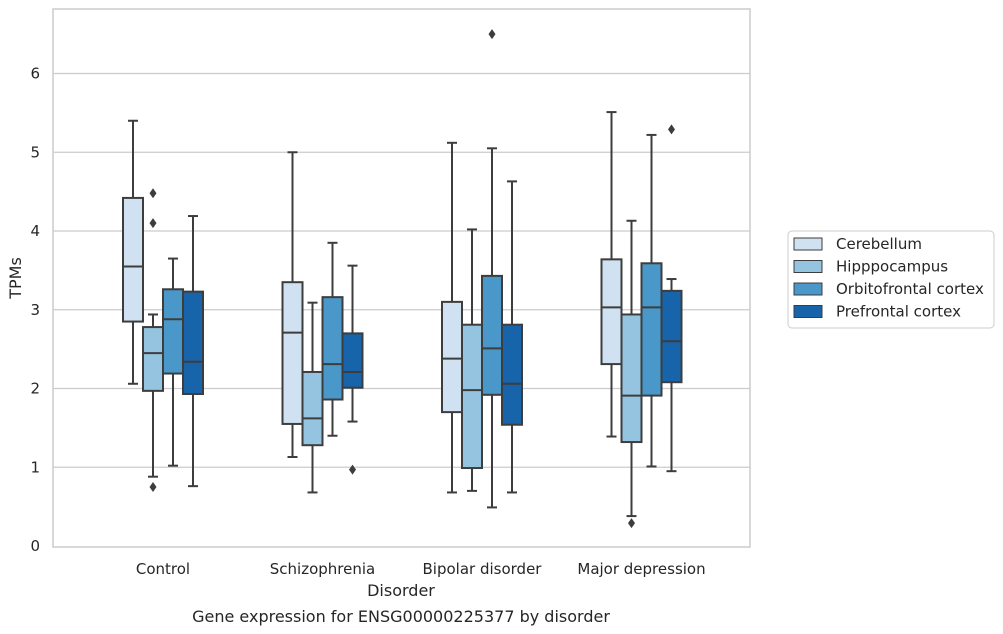  Describe the element at coordinates (401, 590) in the screenshot. I see `x-axis-title: Disorder` at that location.